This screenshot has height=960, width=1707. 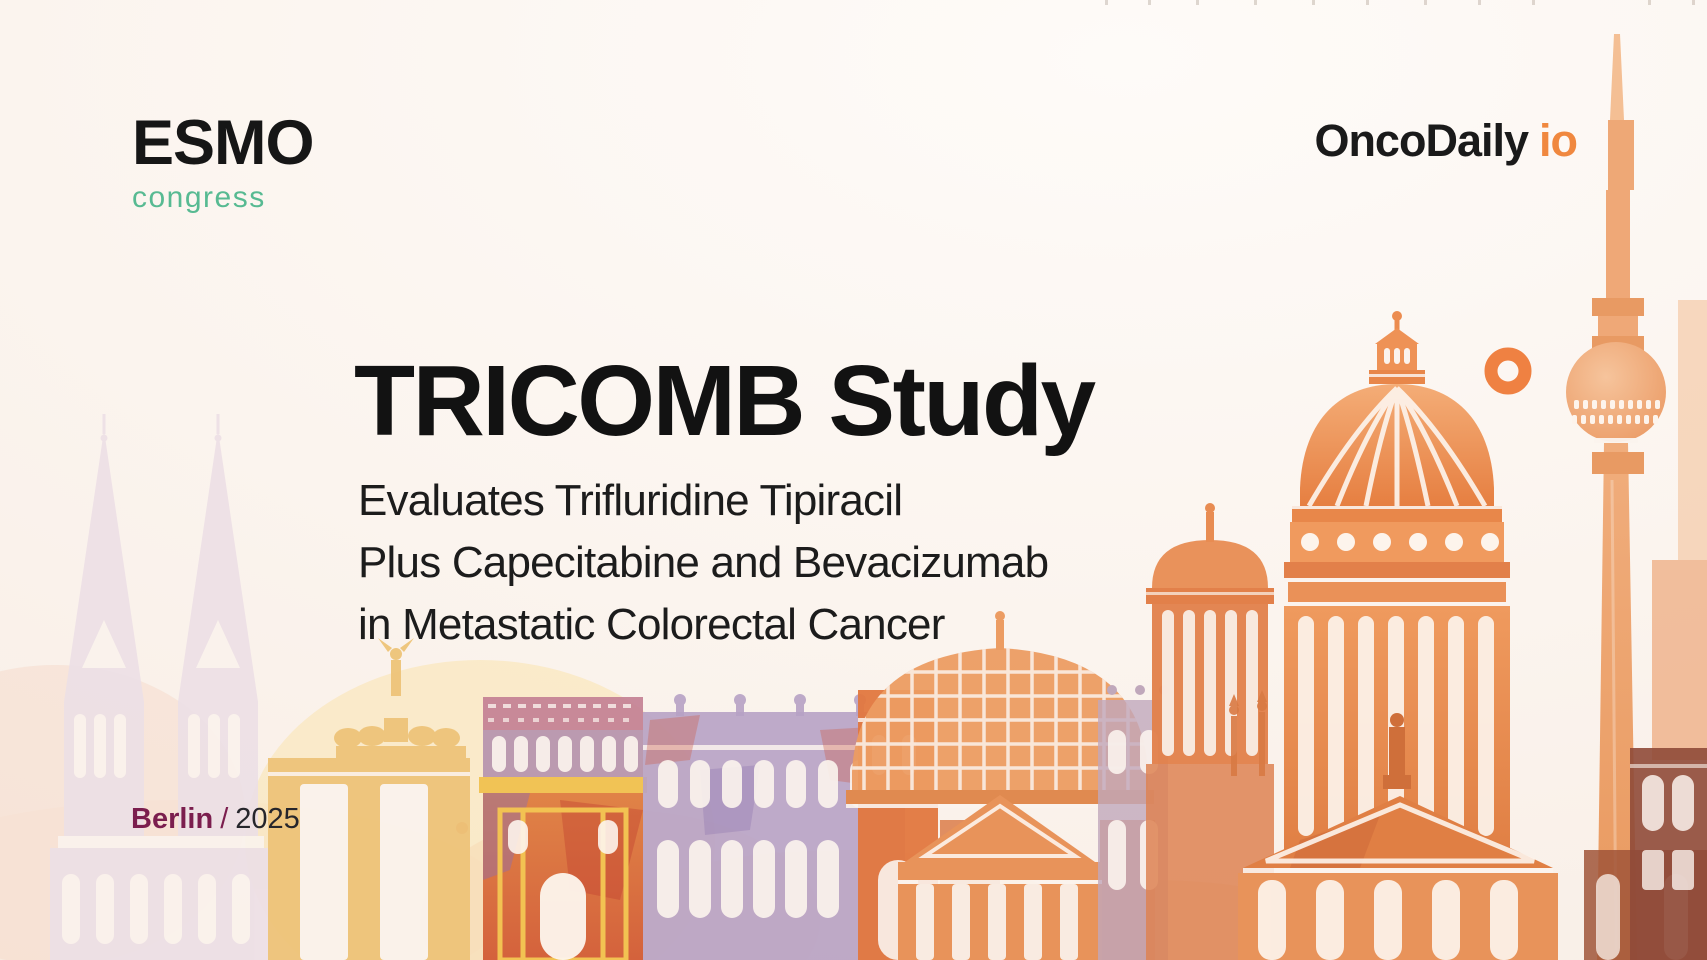 I want to click on orange-ring-mark, so click(x=1508, y=371).